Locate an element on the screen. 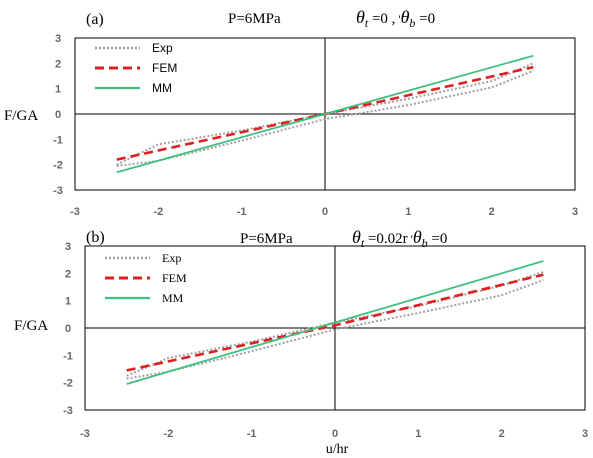 The image size is (593, 458). panel-label: (a) is located at coordinates (95, 19).